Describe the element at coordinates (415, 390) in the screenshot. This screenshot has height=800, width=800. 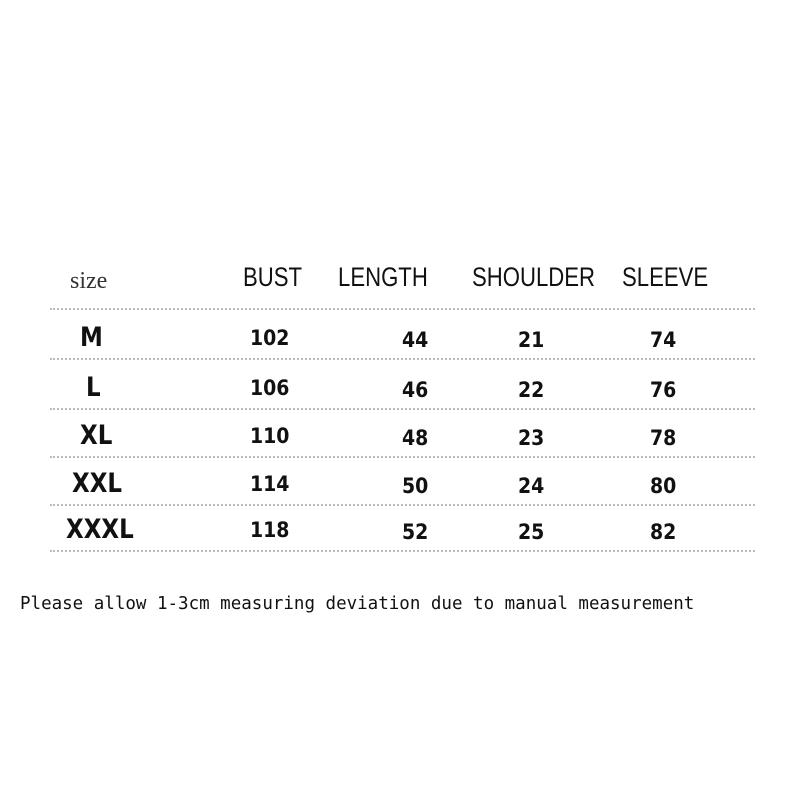
I see `cell-length: 46` at that location.